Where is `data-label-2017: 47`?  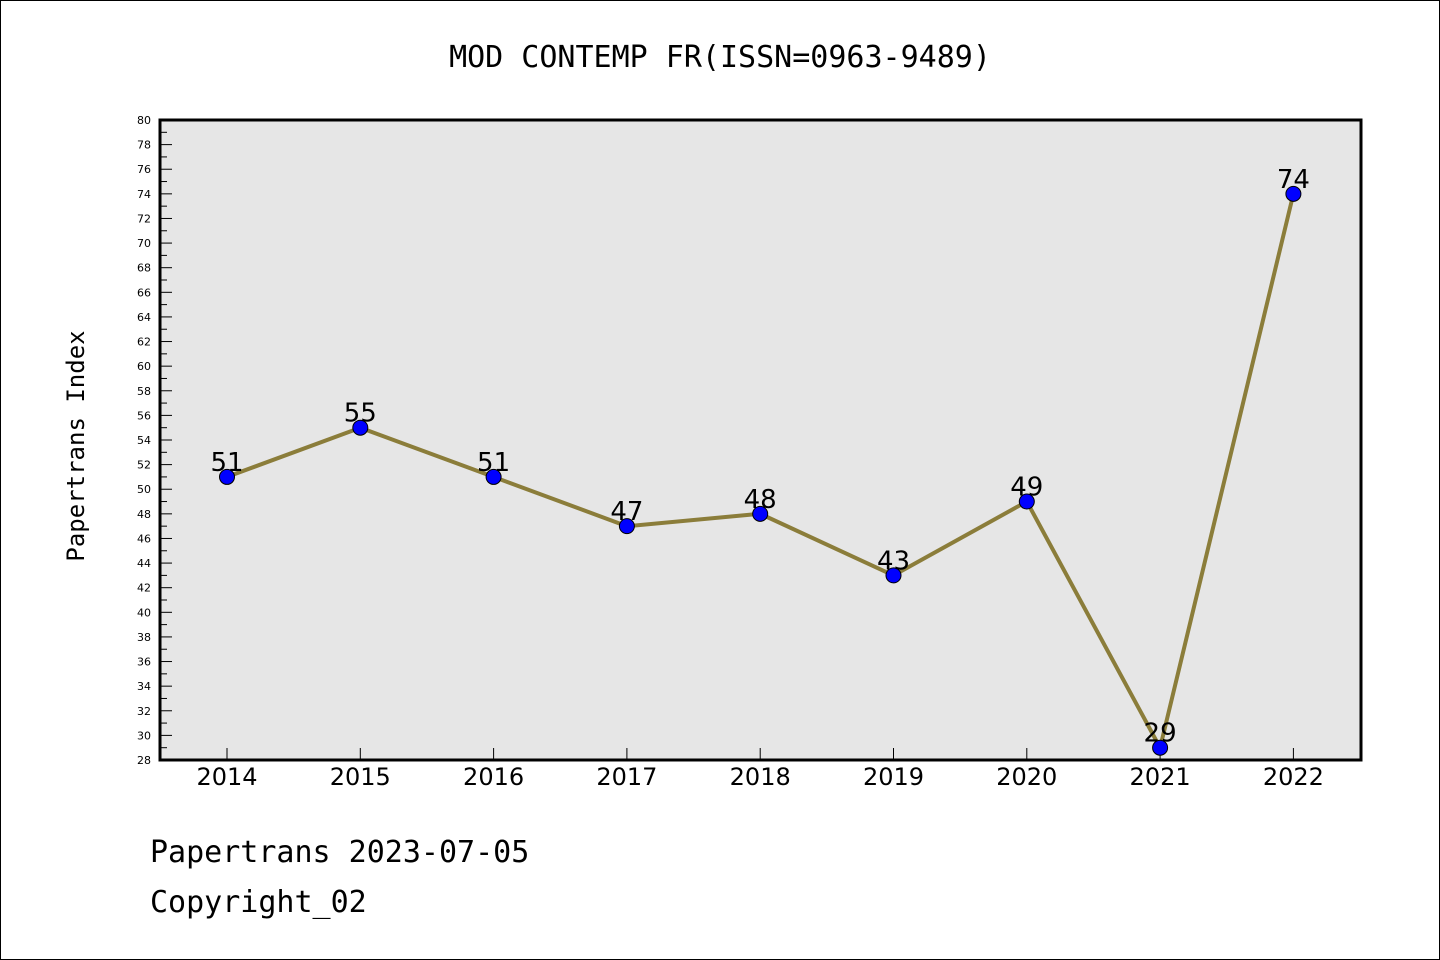
data-label-2017: 47 is located at coordinates (626, 512).